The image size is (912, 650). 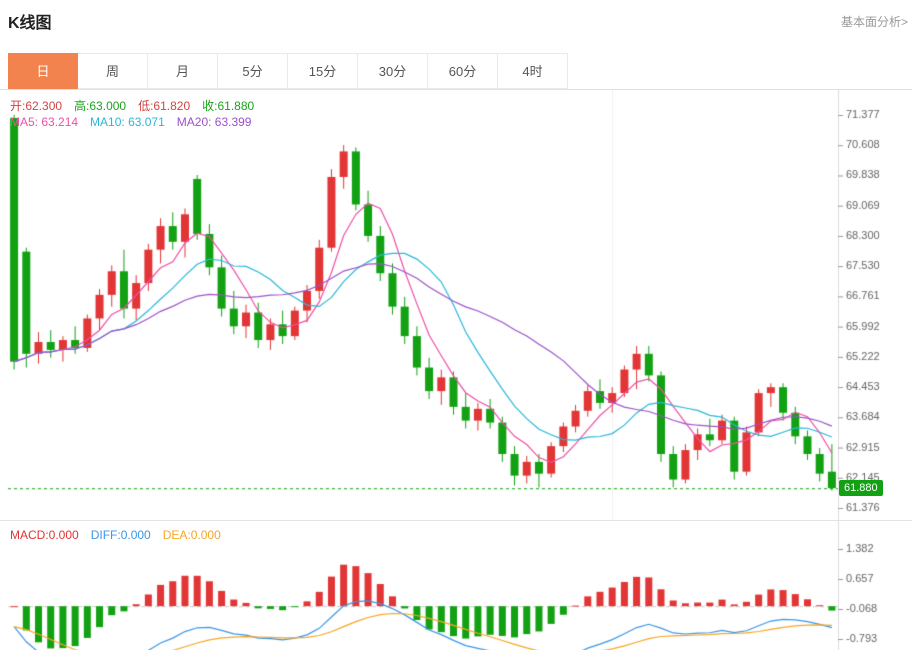 I want to click on ohlc-legend: 开:62.300 高:63.000 低:61.820 收:61.880, so click(x=138, y=105).